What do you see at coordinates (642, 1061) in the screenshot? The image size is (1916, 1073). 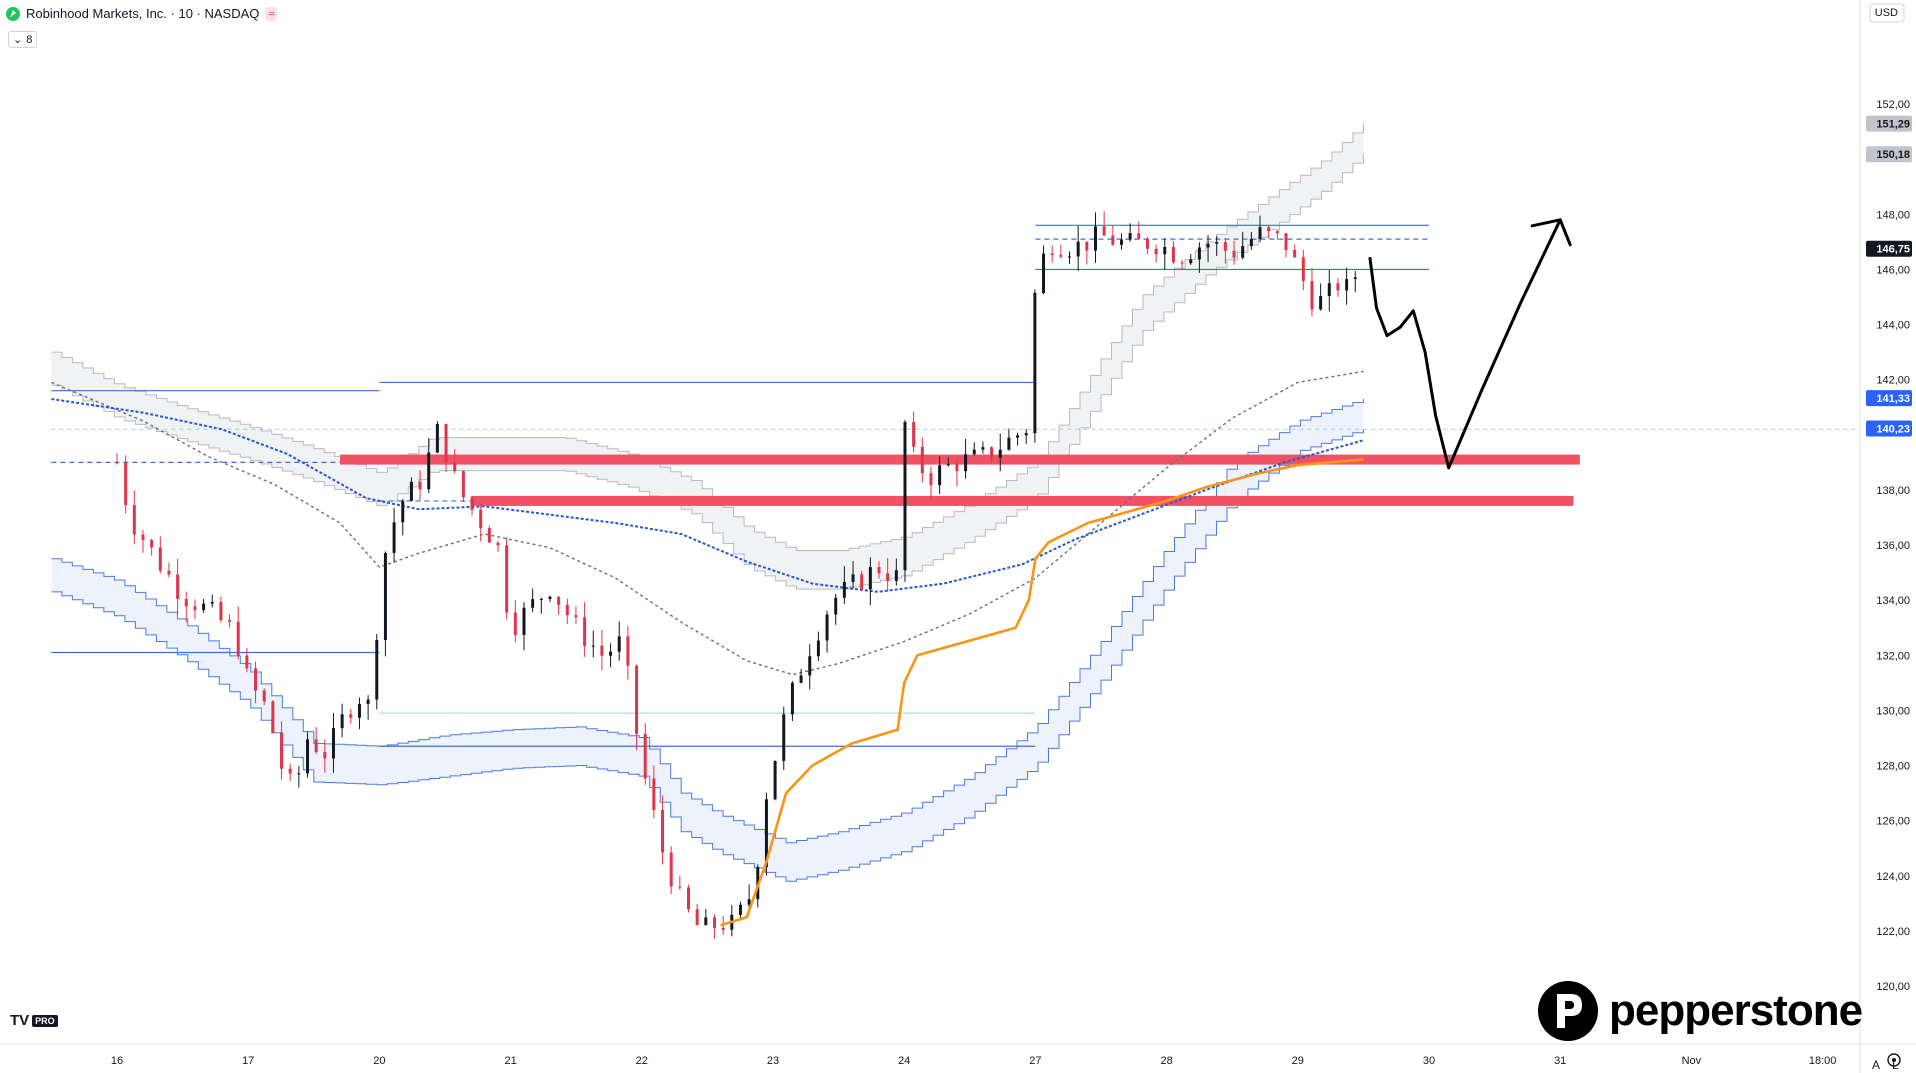 I see `time-tick-label: 22` at bounding box center [642, 1061].